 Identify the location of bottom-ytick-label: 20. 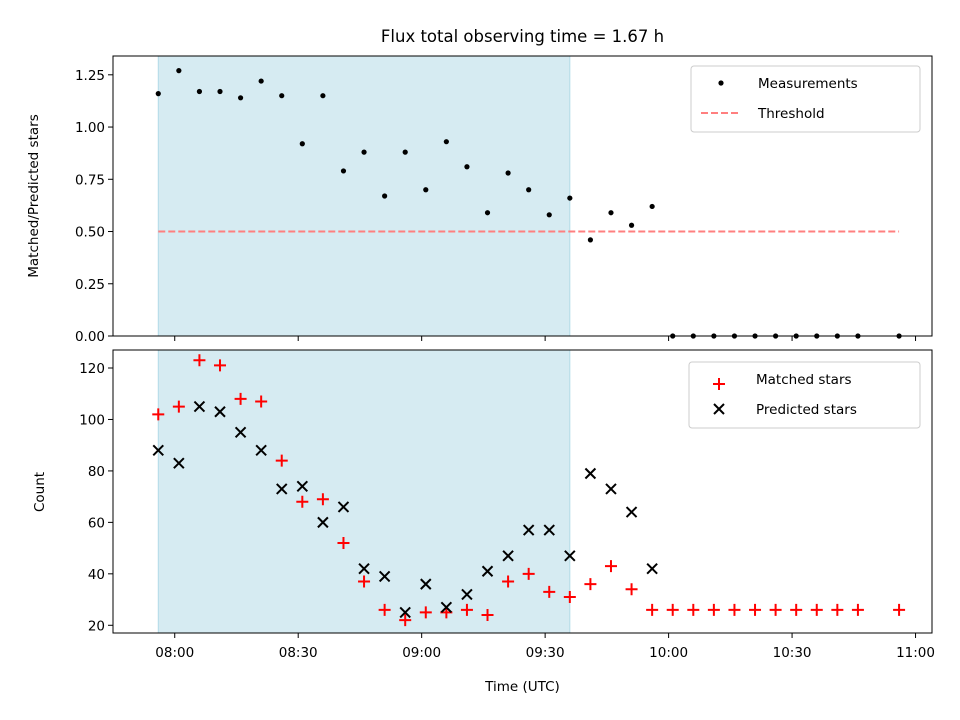
(96, 626).